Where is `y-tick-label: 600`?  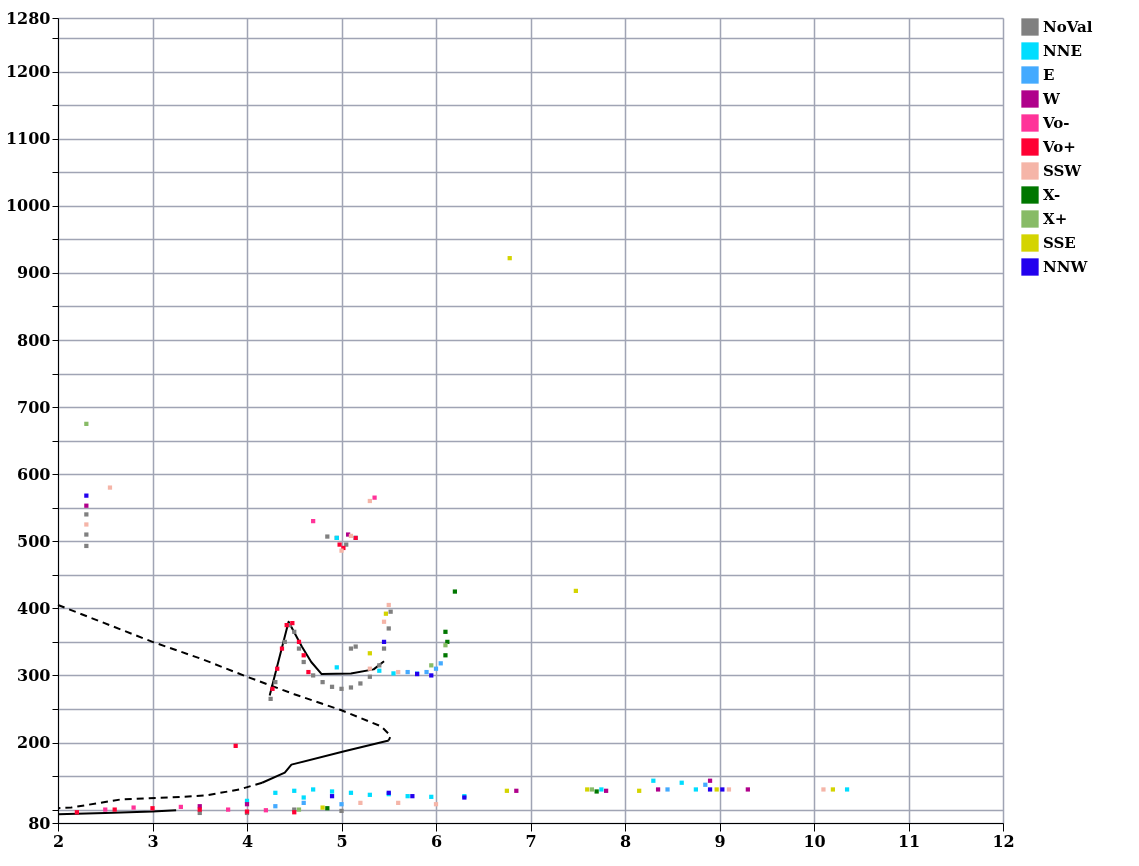 y-tick-label: 600 is located at coordinates (34, 474).